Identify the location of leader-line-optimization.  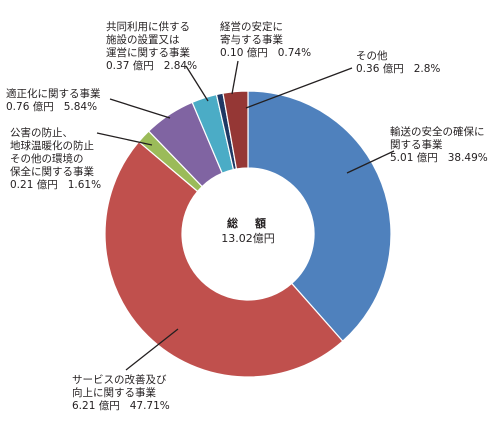
(140, 108).